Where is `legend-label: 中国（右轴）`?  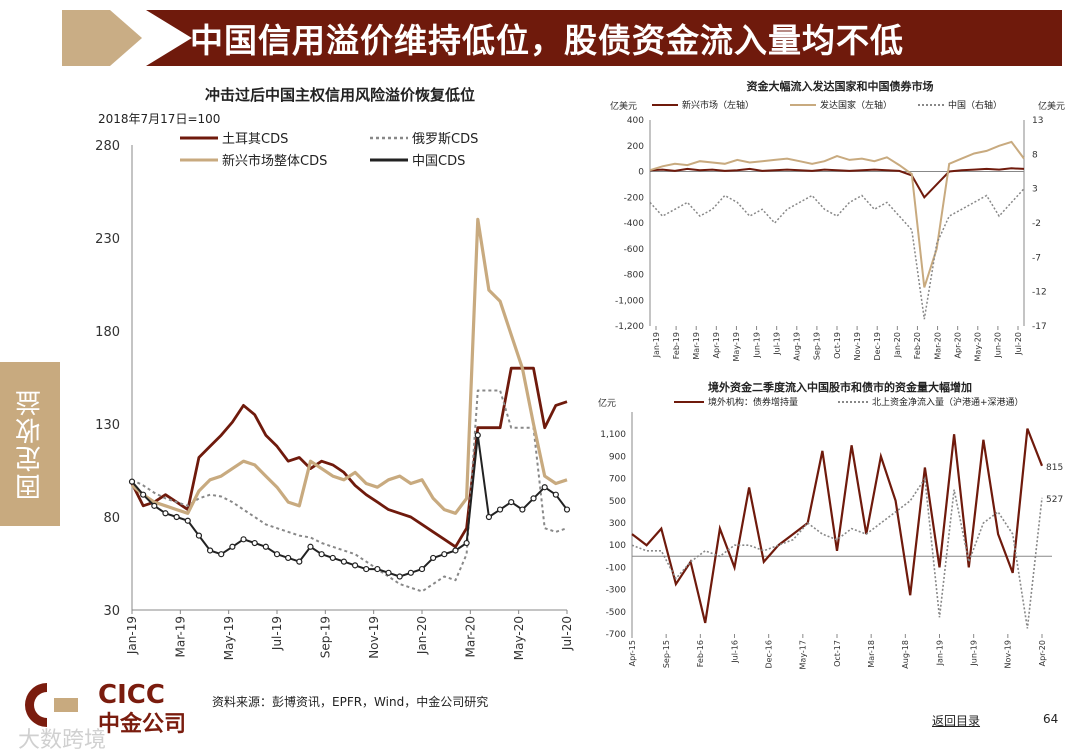 legend-label: 中国（右轴） is located at coordinates (975, 105).